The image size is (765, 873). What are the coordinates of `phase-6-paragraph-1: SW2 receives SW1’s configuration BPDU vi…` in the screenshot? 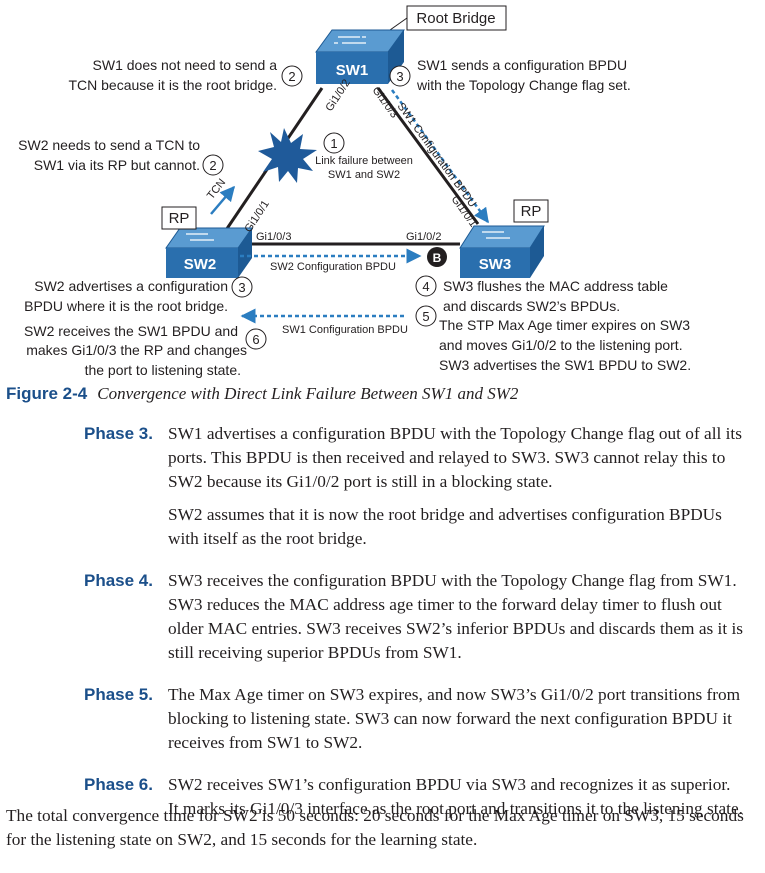 It's located at (455, 796).